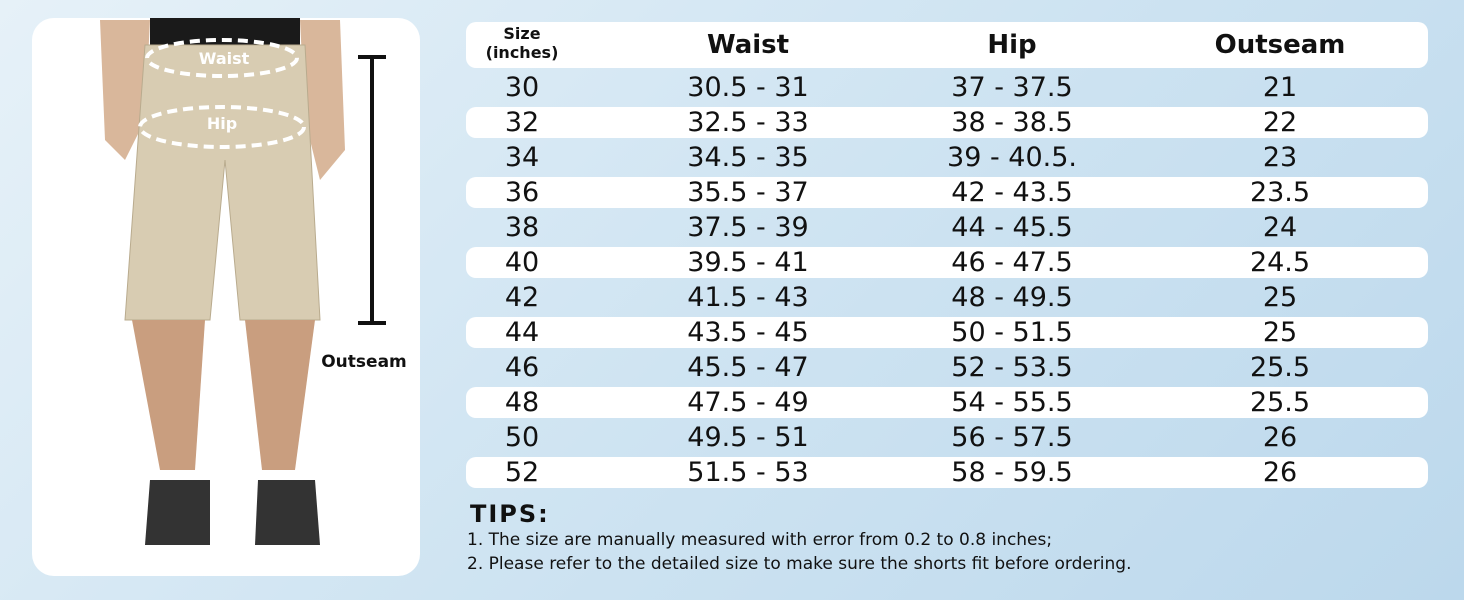 This screenshot has width=1464, height=600. Describe the element at coordinates (1012, 472) in the screenshot. I see `table-cell: 58 - 59.5` at that location.